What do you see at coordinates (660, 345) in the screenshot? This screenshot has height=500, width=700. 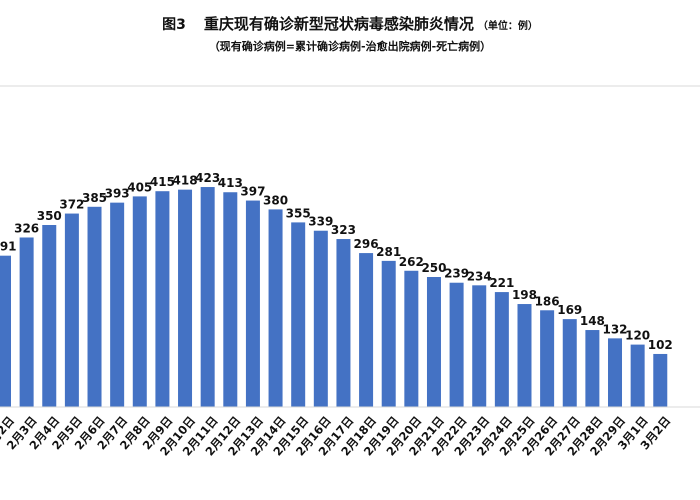 I see `data-label: 102` at bounding box center [660, 345].